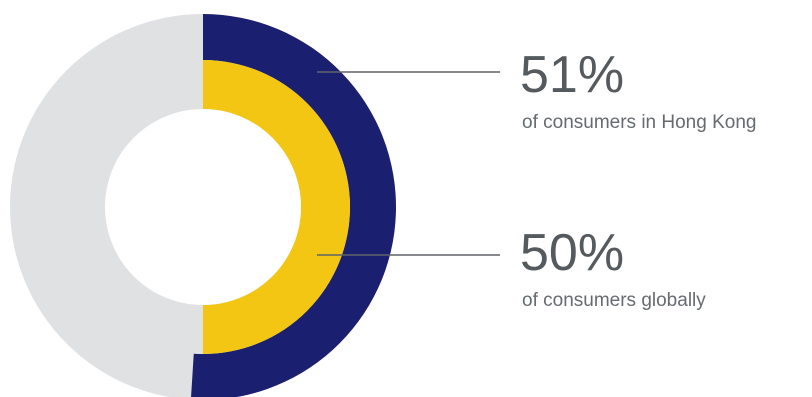  I want to click on global-percentage: 50%, so click(572, 253).